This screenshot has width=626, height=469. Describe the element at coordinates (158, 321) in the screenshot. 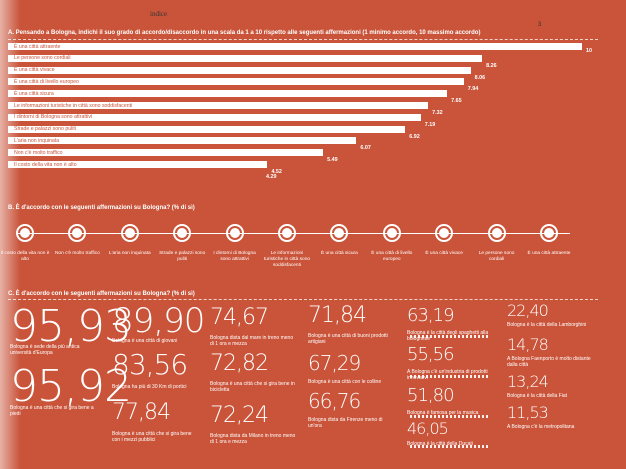

I see `stat-value: 89,90` at that location.